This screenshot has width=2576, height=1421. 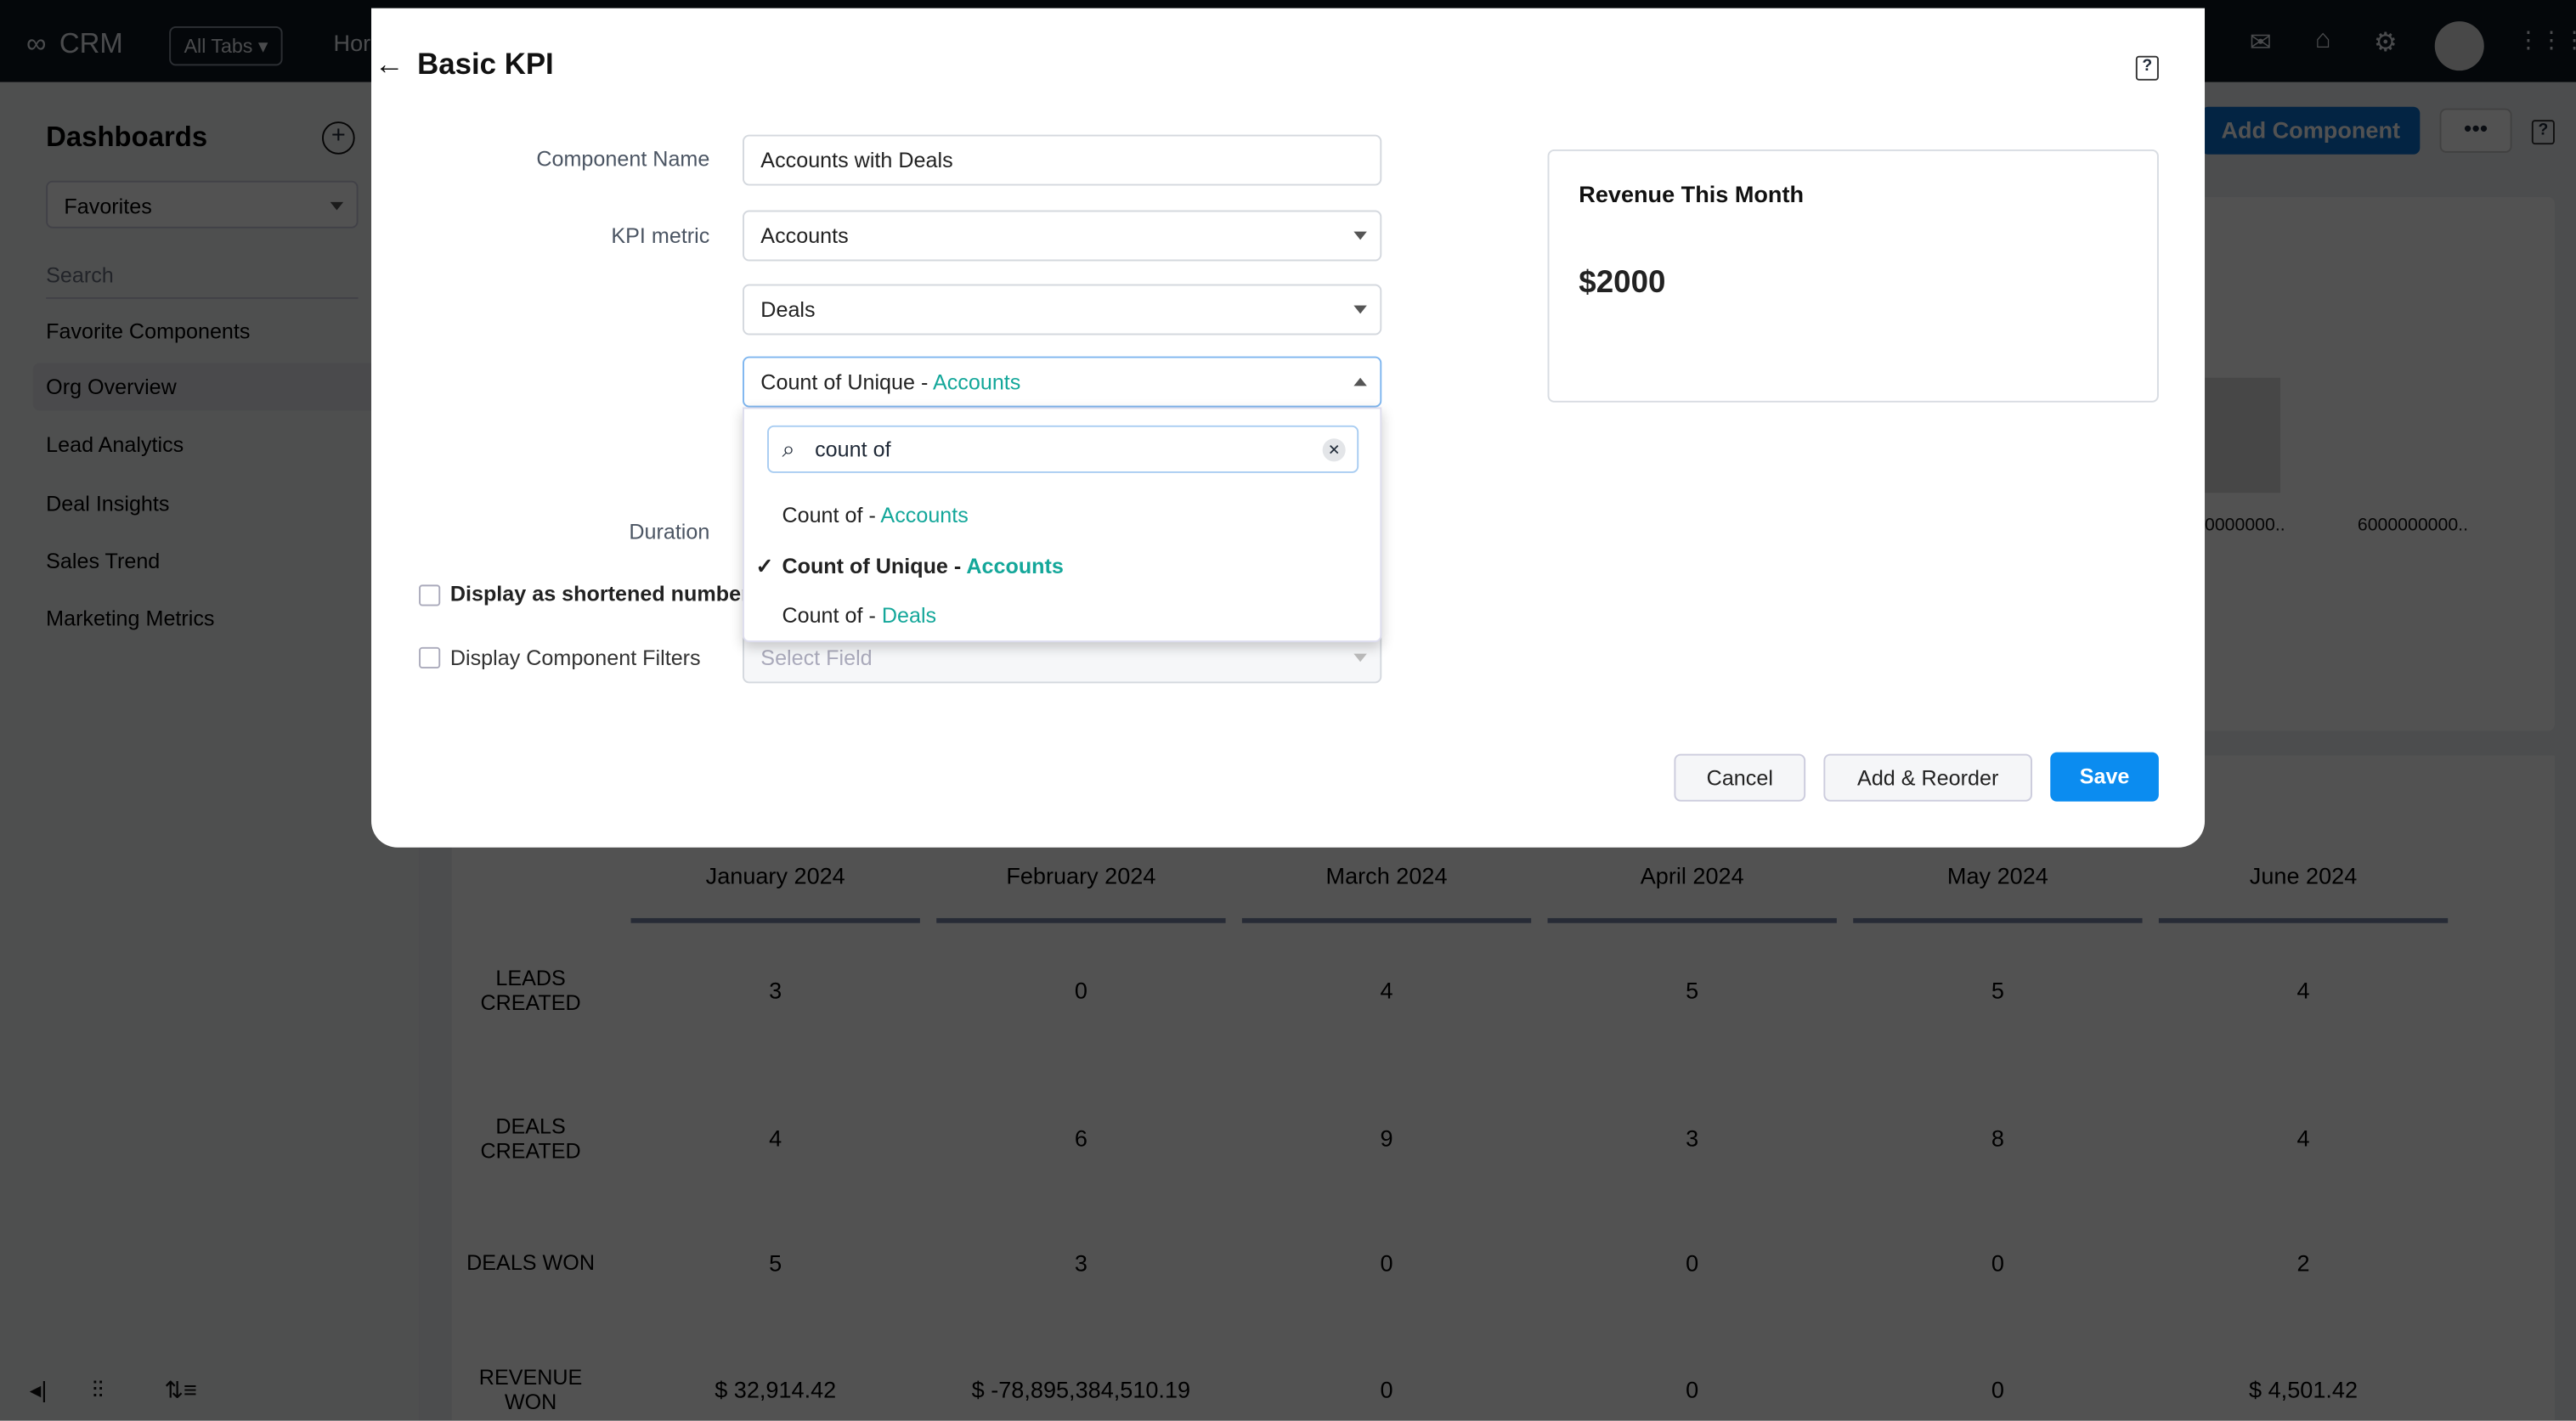 I want to click on sidebar-item-org-overview: Org Overview, so click(x=111, y=387).